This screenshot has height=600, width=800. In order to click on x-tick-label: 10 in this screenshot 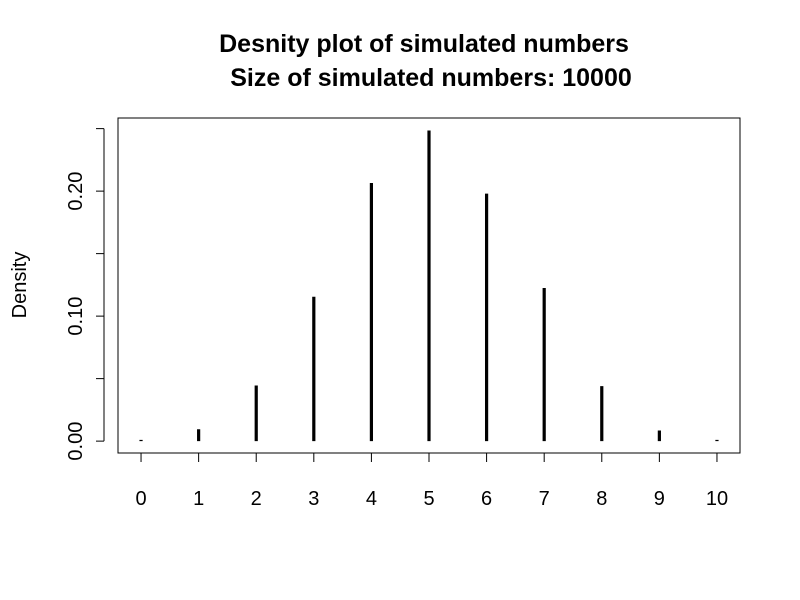, I will do `click(717, 499)`.